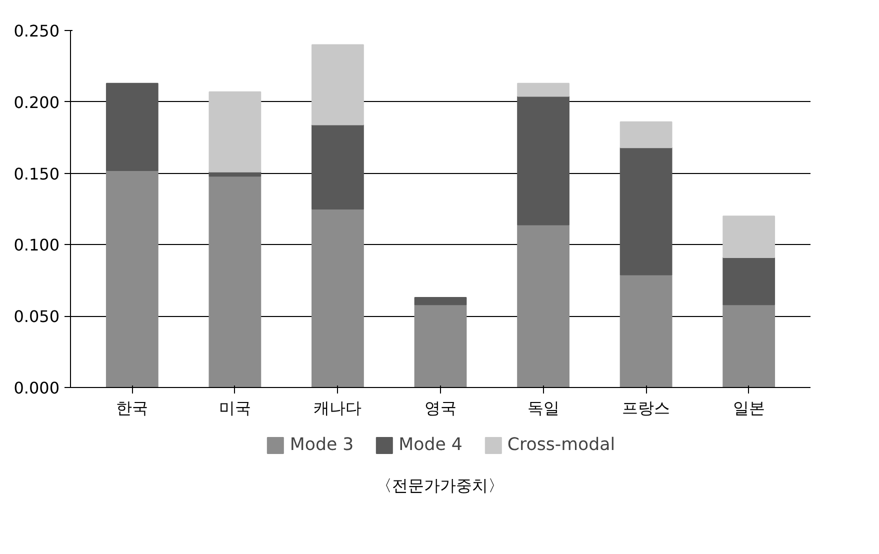 The width and height of the screenshot is (879, 554). Describe the element at coordinates (37, 316) in the screenshot. I see `y-tick-label: 0.050` at that location.